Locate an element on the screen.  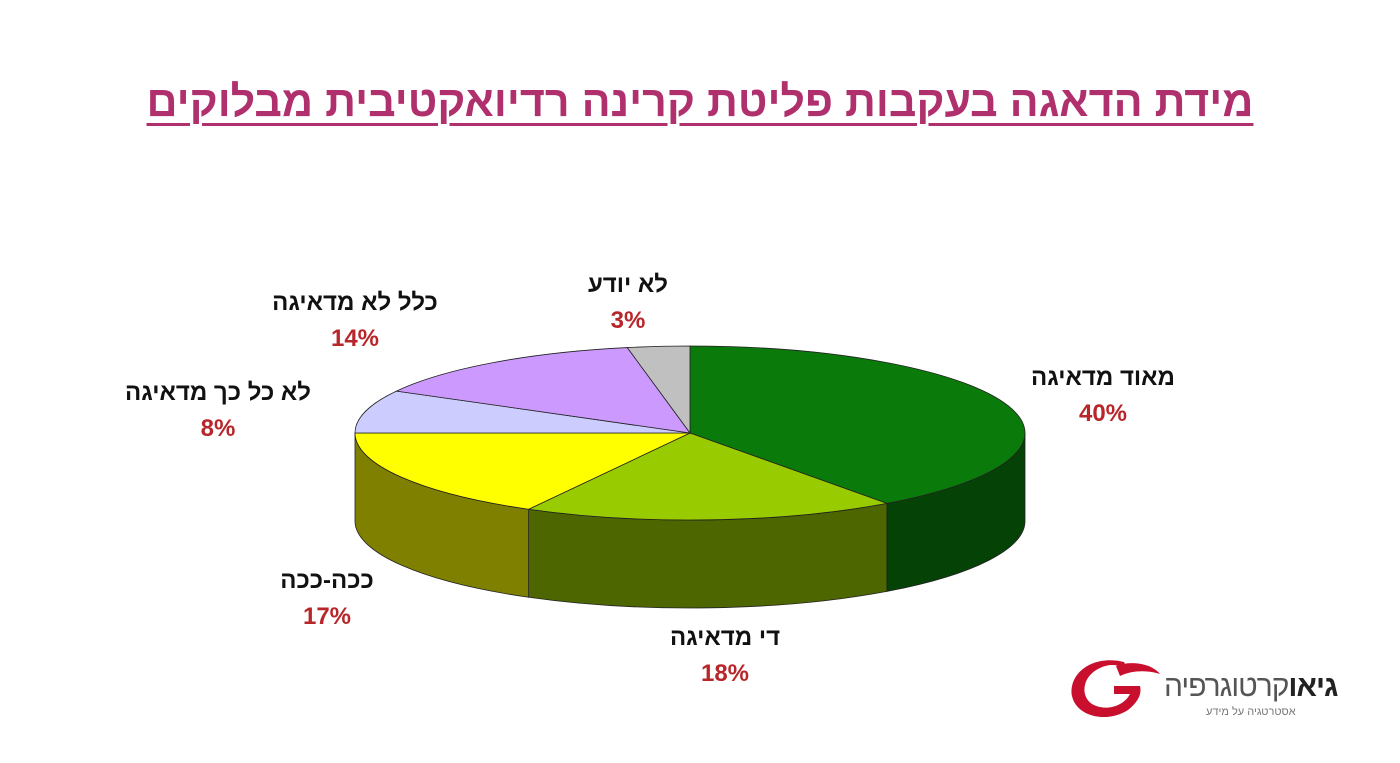
pie-slices is located at coordinates (690, 433).